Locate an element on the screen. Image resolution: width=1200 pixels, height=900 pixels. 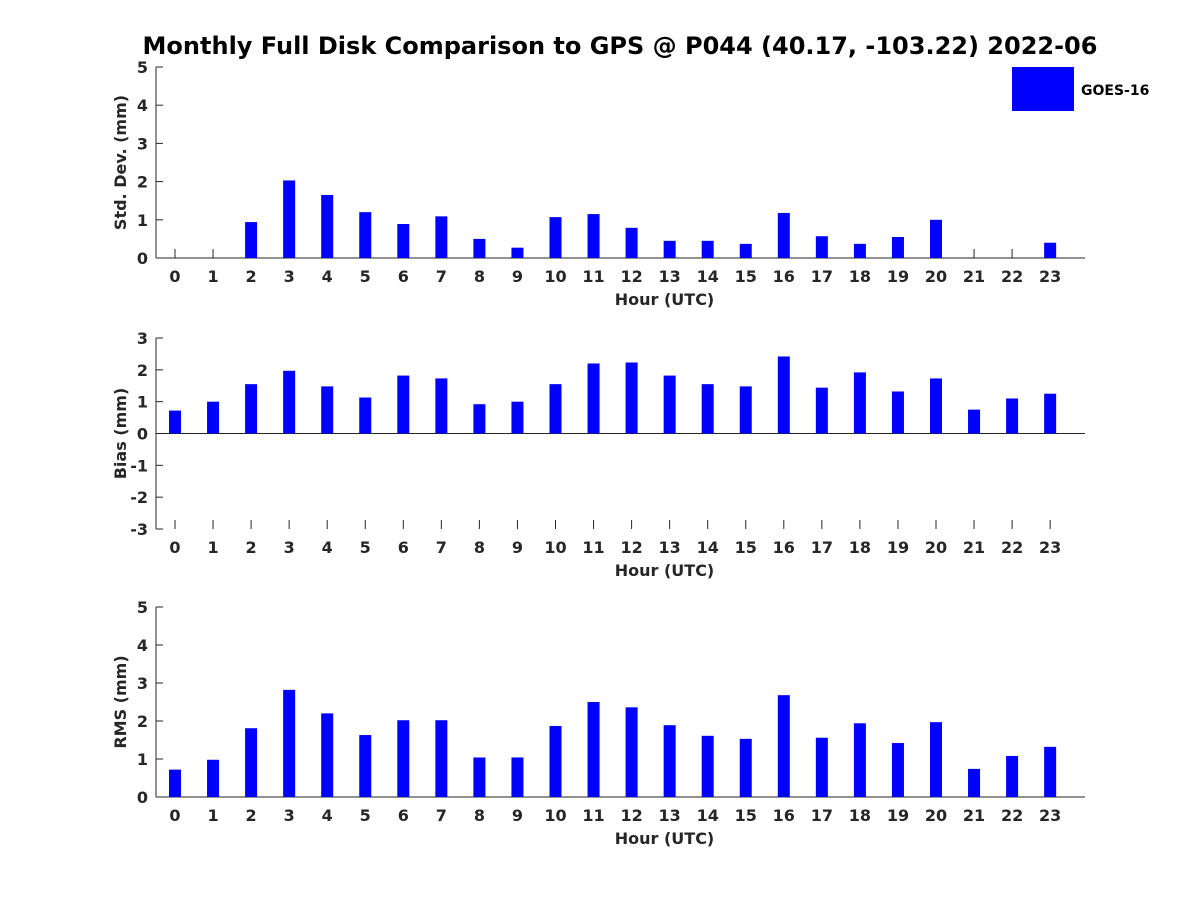
x-tick-label: 4 is located at coordinates (327, 547).